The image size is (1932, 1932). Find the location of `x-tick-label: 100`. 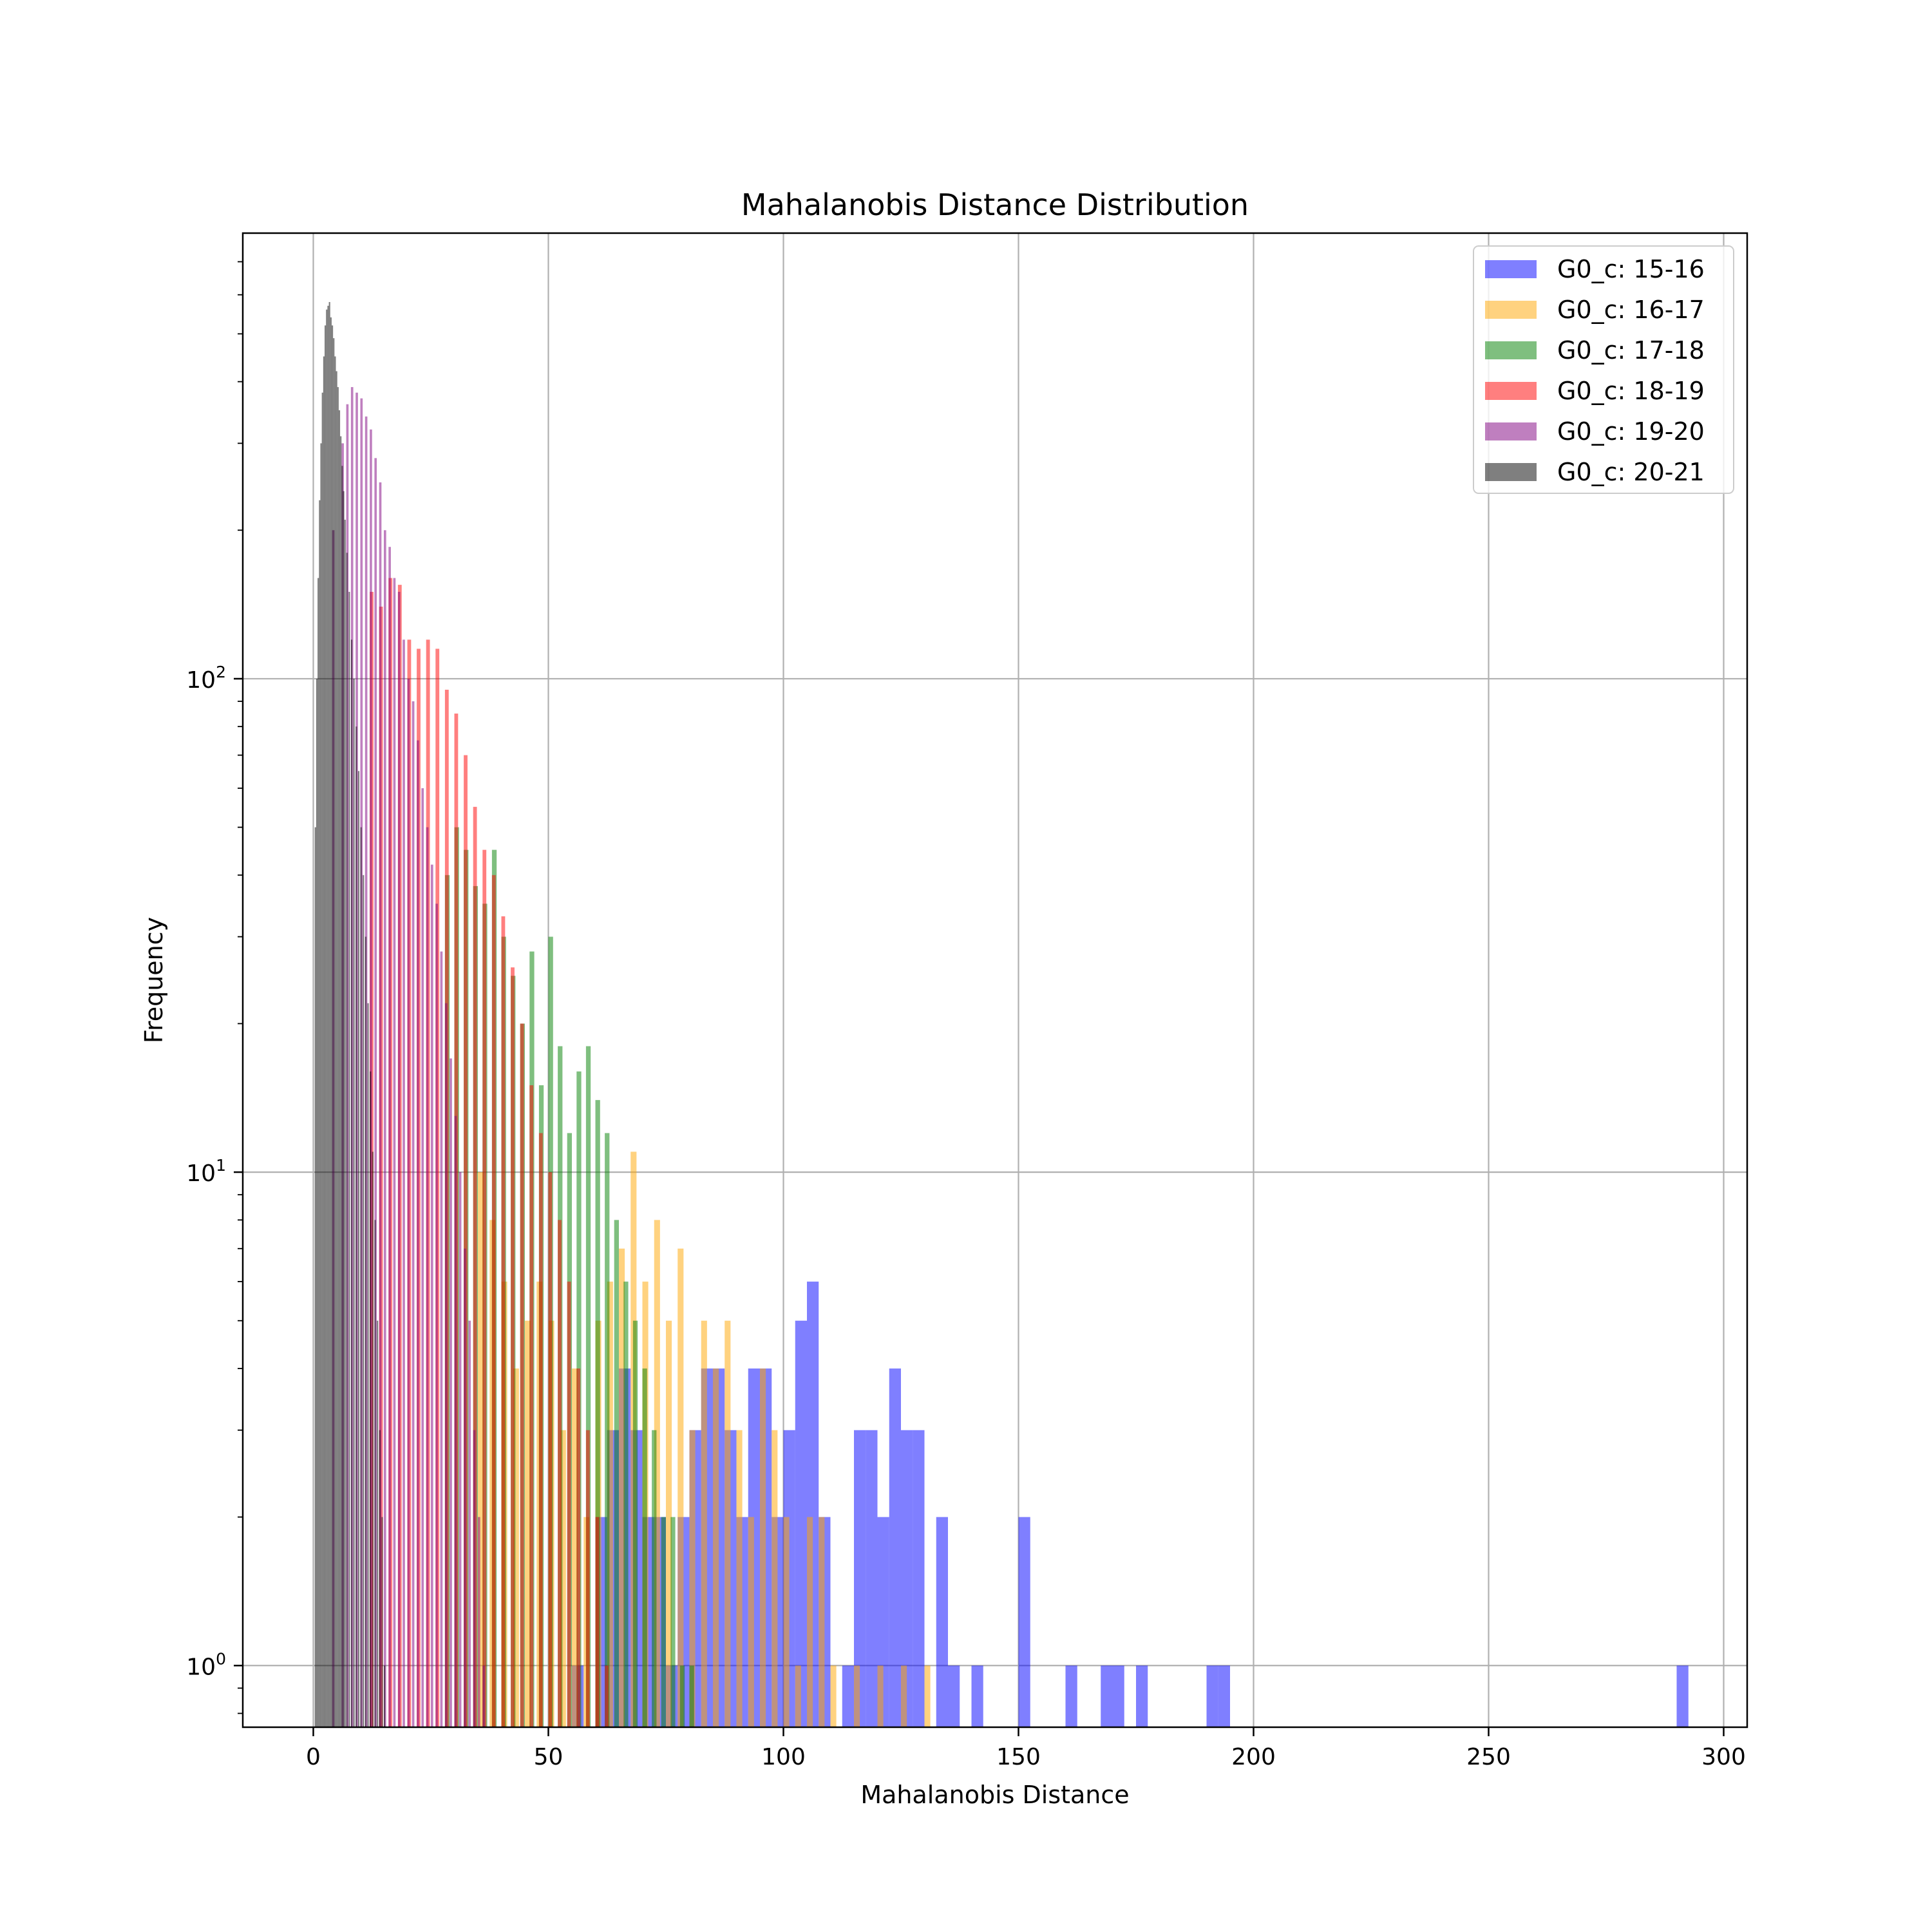

x-tick-label: 100 is located at coordinates (783, 1757).